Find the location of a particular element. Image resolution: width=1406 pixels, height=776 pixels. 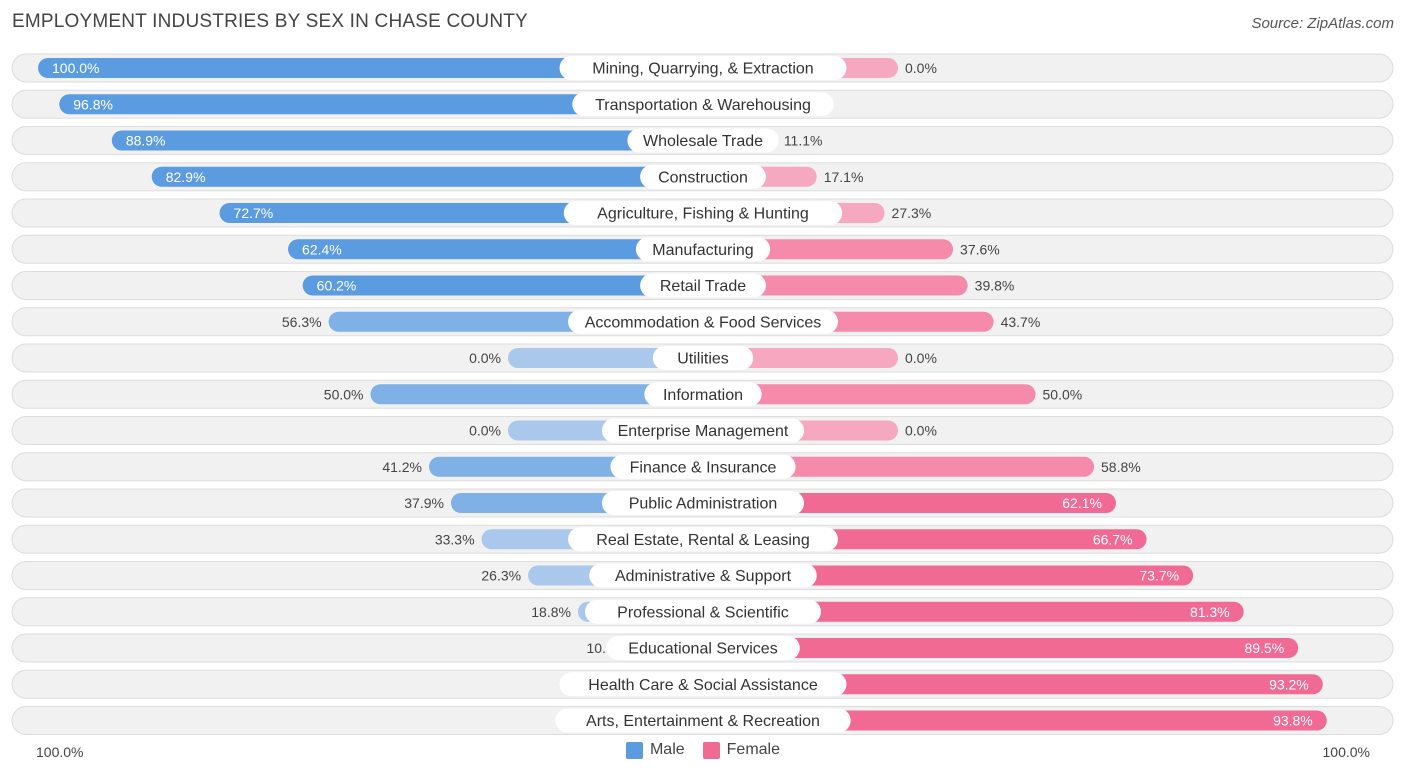

category-label: Information is located at coordinates (703, 395).